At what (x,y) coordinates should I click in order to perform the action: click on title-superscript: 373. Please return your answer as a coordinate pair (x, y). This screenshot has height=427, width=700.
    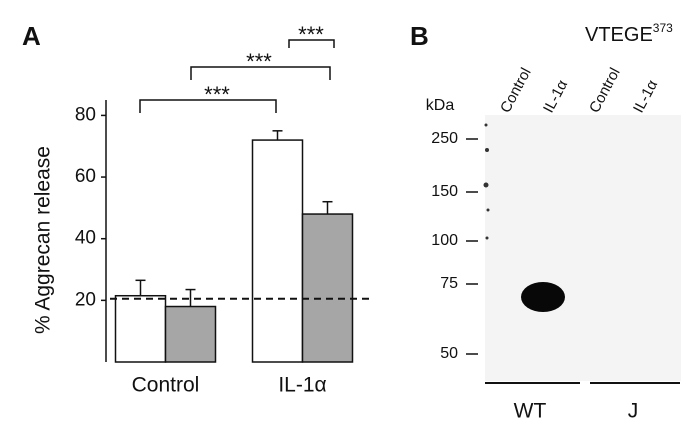
    Looking at the image, I should click on (663, 28).